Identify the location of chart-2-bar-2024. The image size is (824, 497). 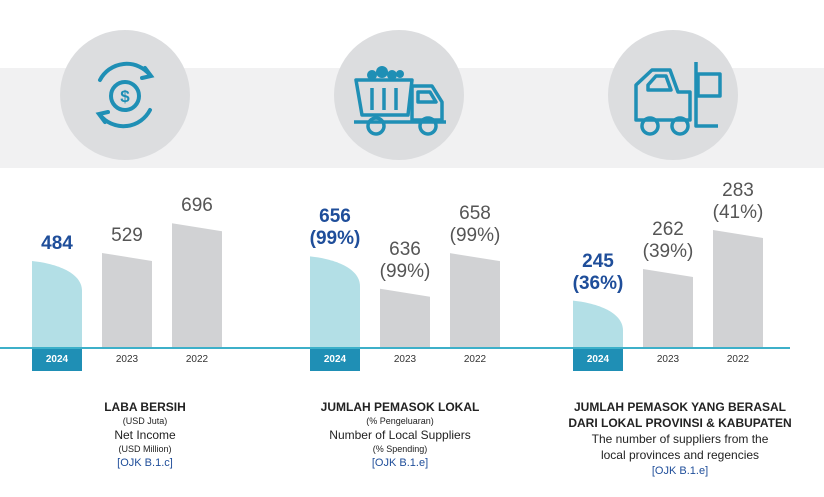
(335, 301).